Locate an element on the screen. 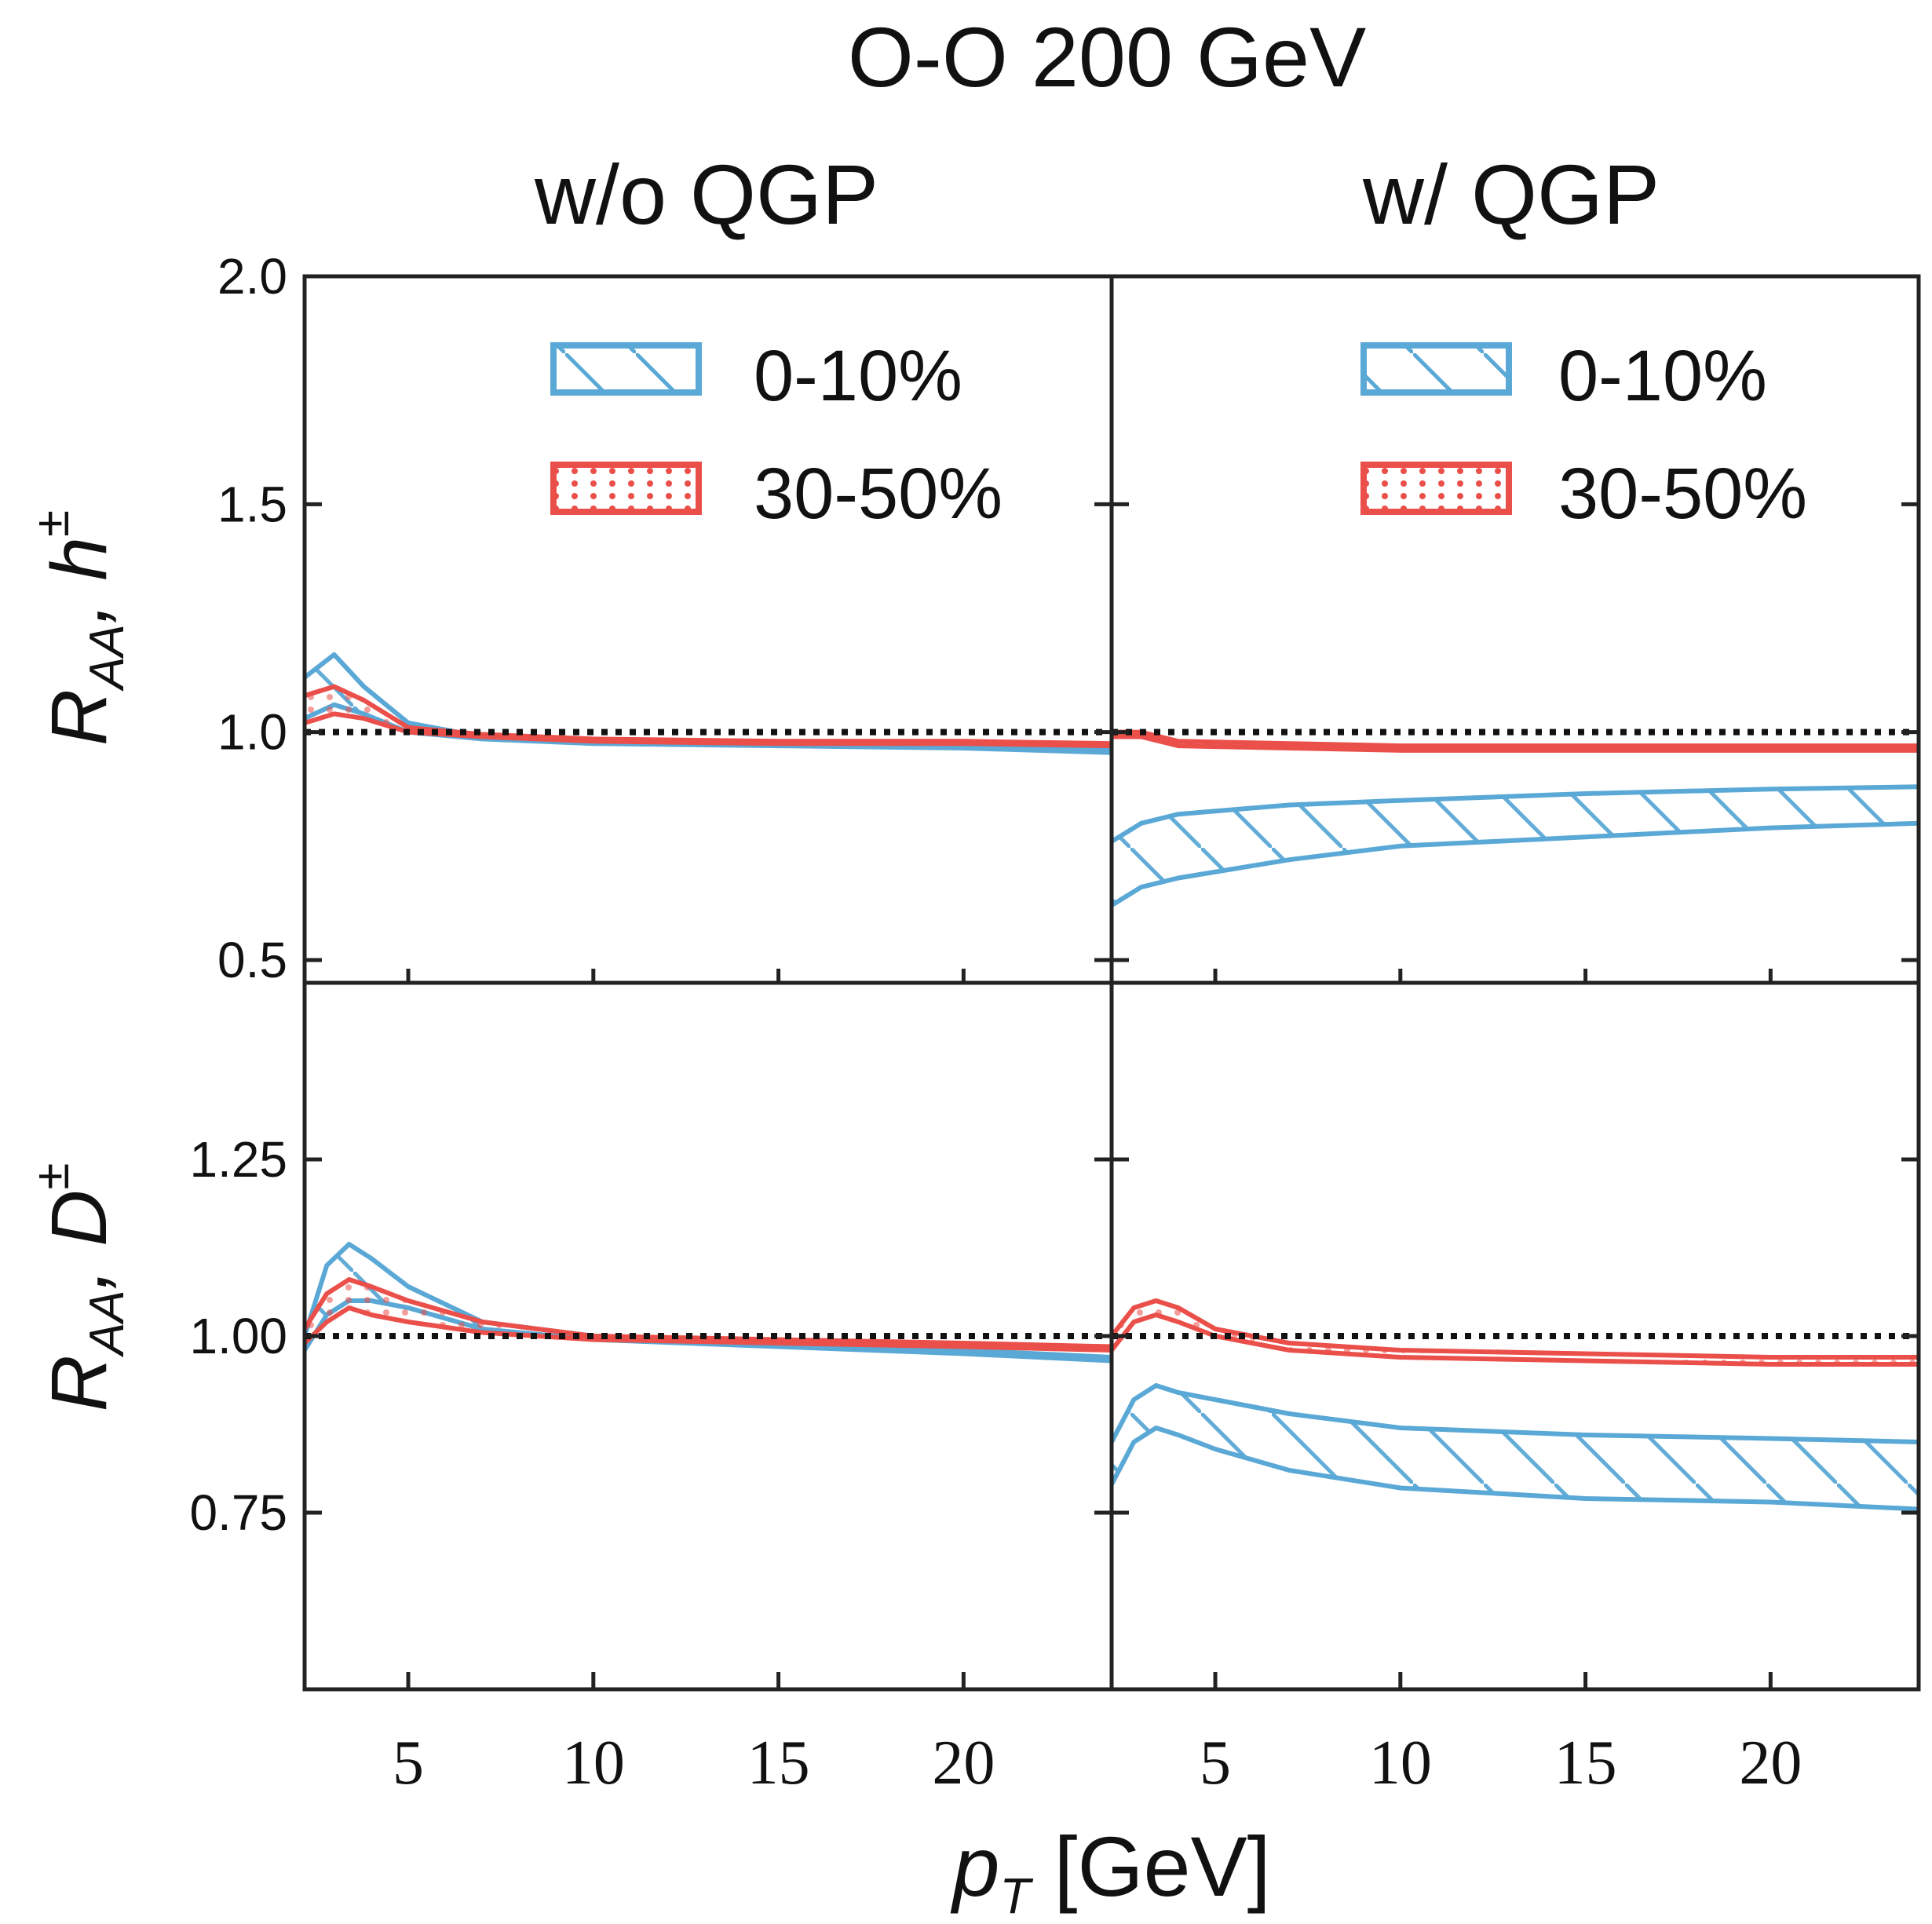 This screenshot has height=1924, width=1932. svg-text: RAA, h± is located at coordinates (79, 628).